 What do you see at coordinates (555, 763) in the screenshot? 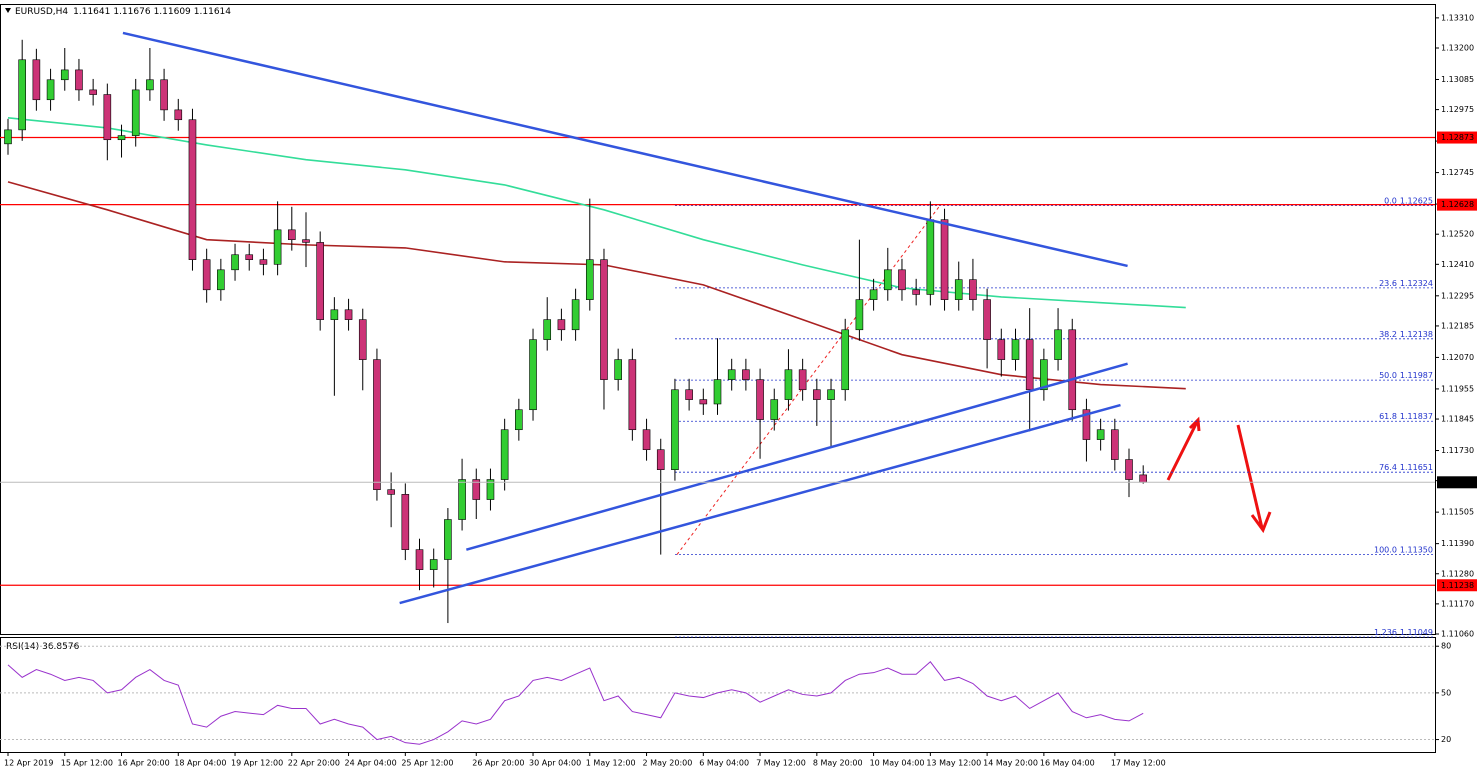
I see `x-tick-label: 30 Apr 04:00` at bounding box center [555, 763].